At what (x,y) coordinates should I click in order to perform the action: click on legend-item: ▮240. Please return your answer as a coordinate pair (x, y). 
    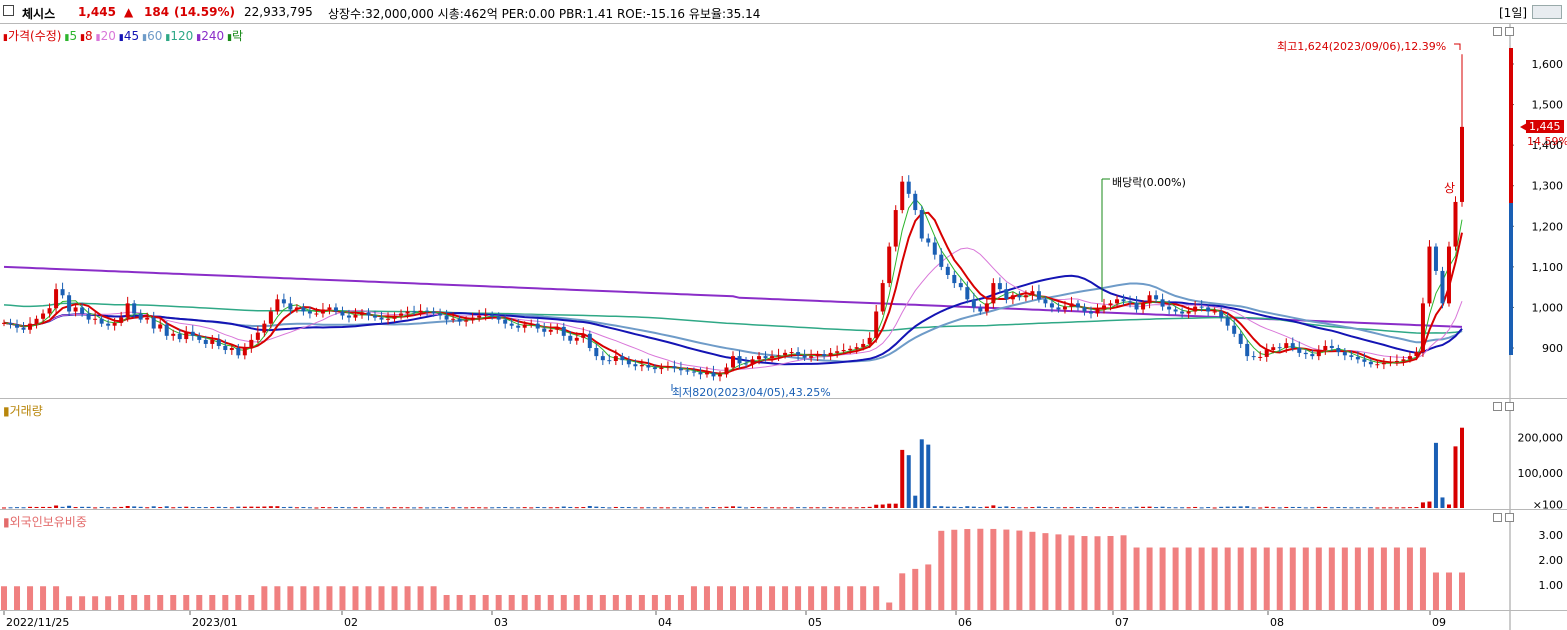
    Looking at the image, I should click on (210, 36).